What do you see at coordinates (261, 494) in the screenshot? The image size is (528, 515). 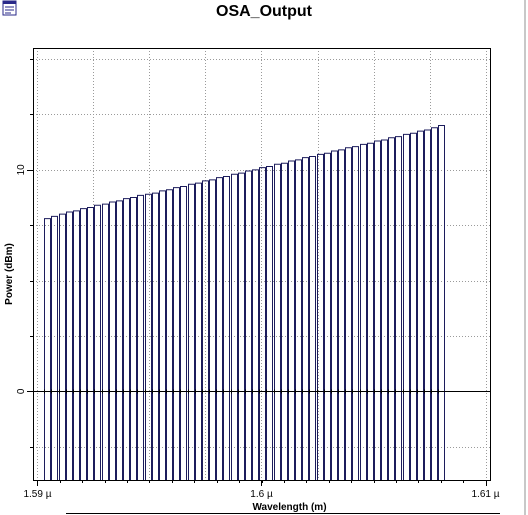 I see `x-tick-label: 1.6 µ` at bounding box center [261, 494].